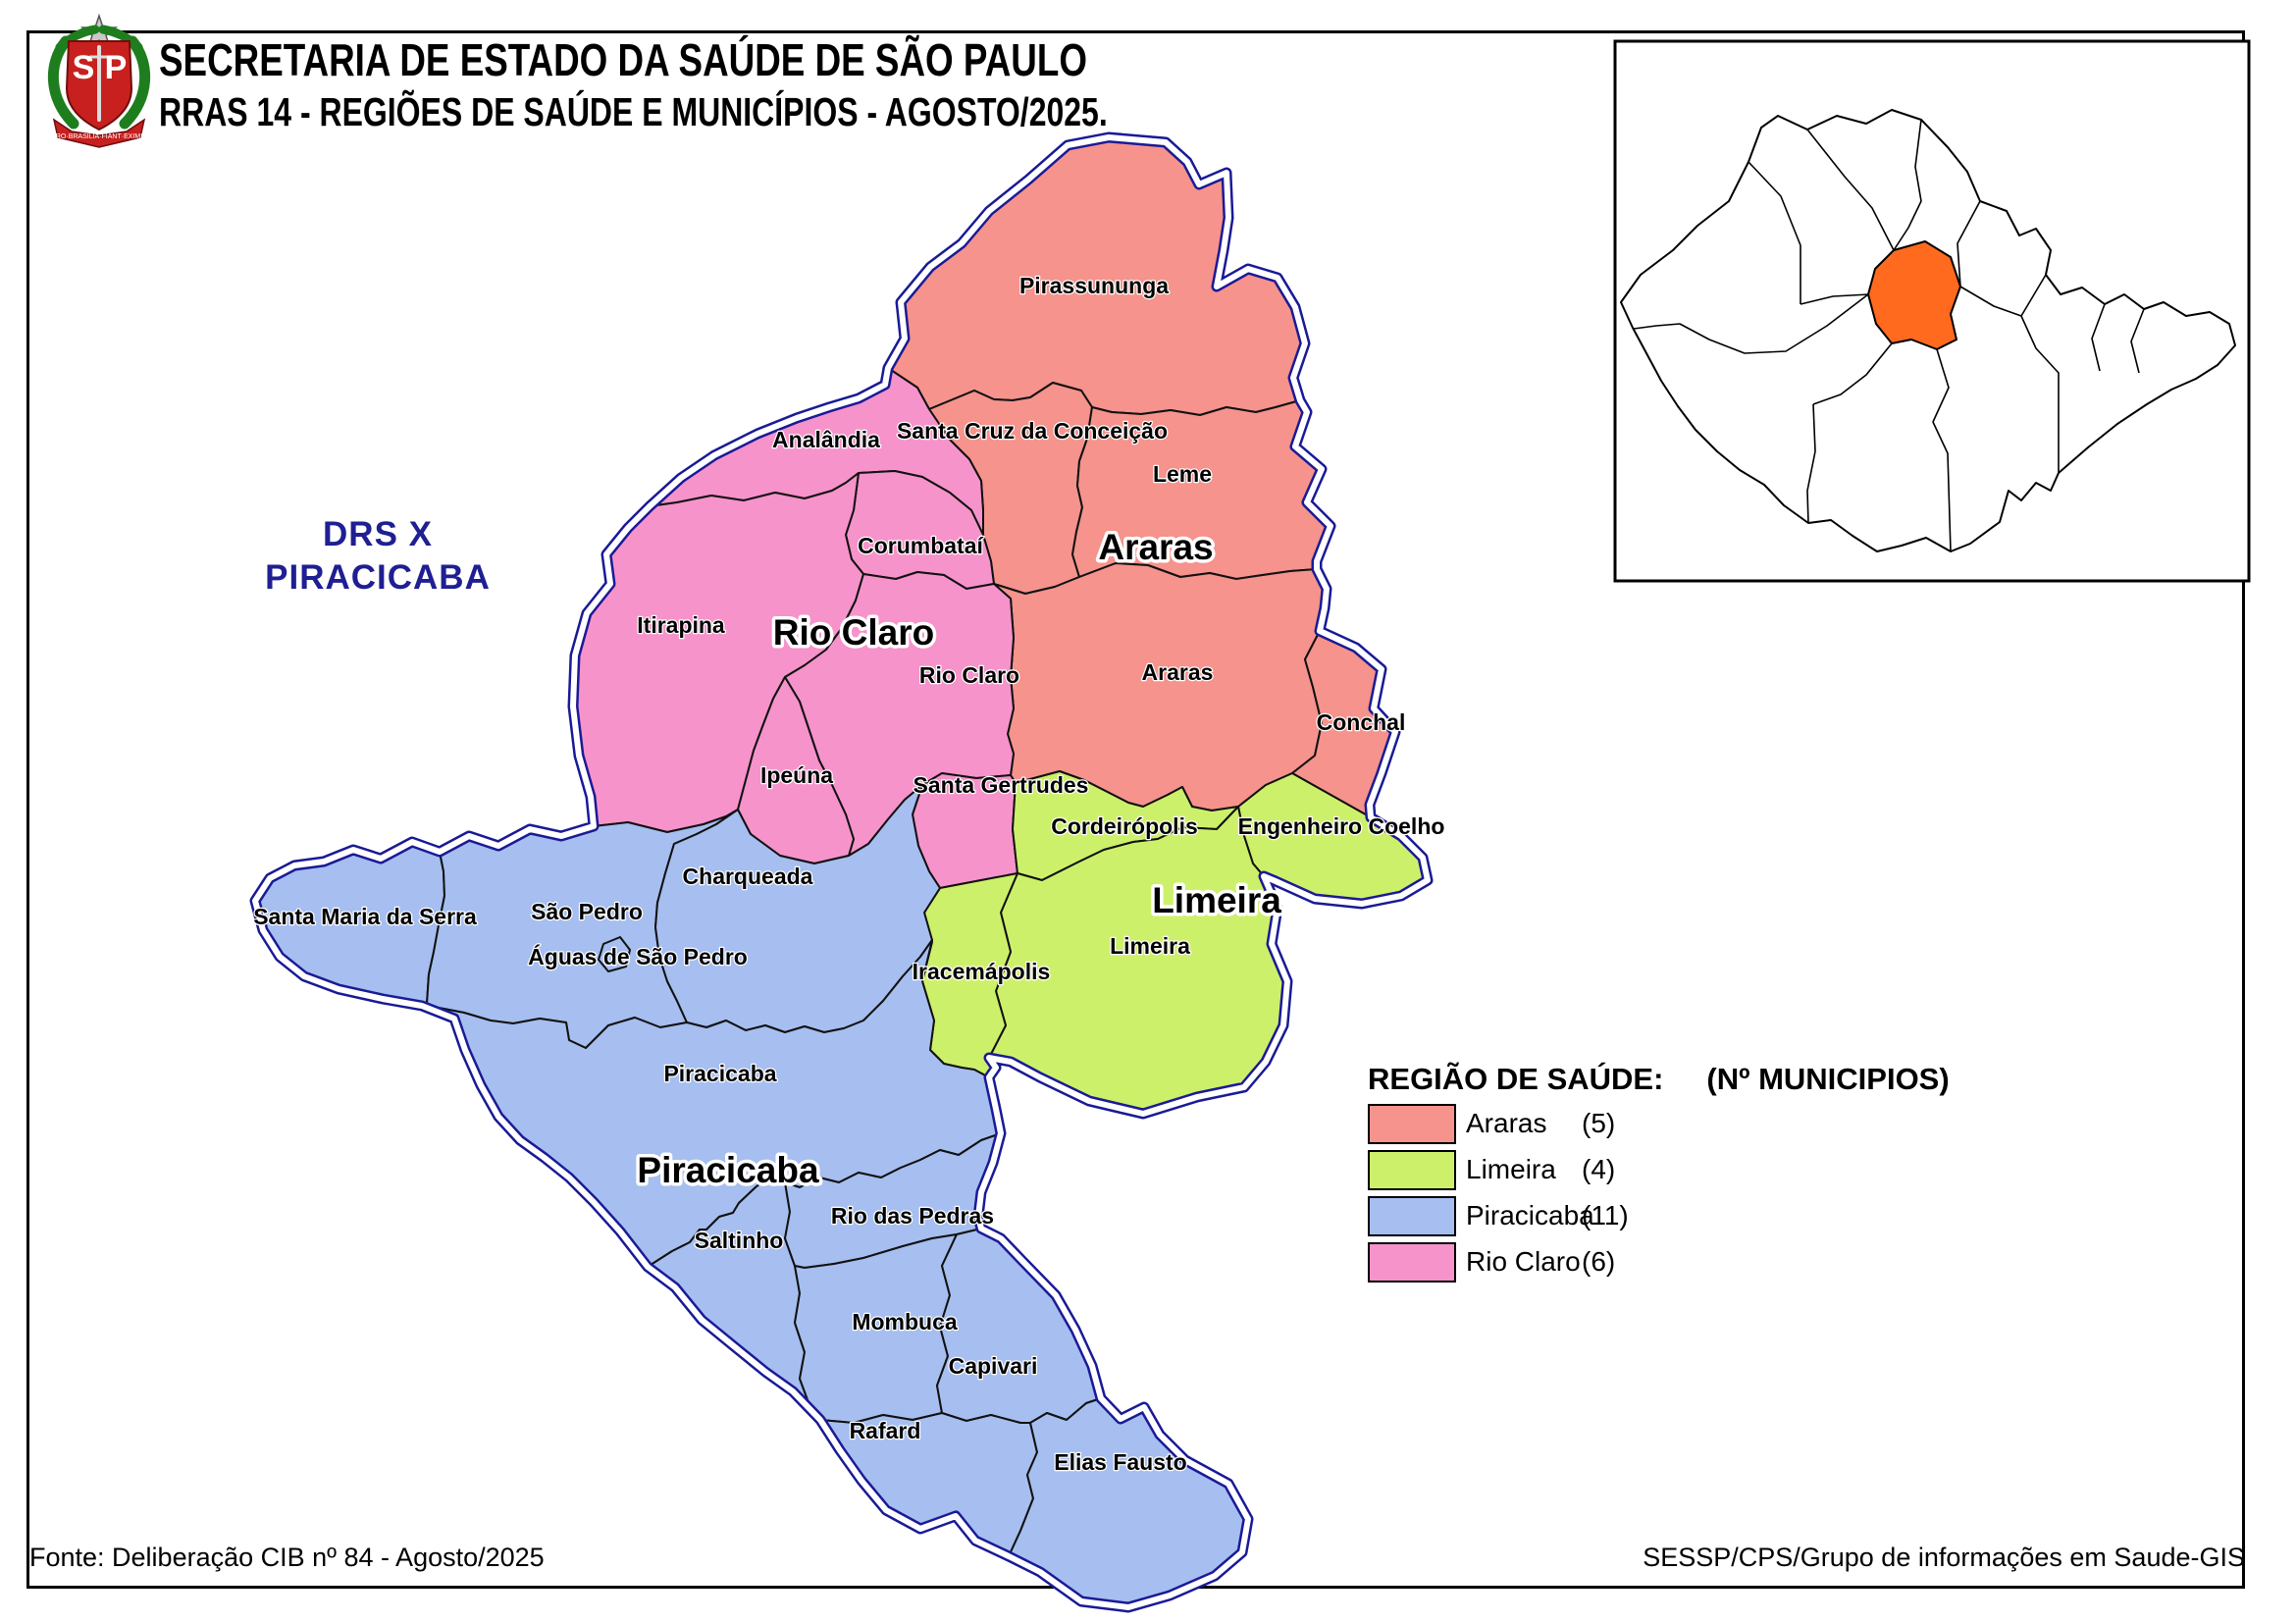  Describe the element at coordinates (719, 1073) in the screenshot. I see `municipality-label: Piracicaba` at that location.